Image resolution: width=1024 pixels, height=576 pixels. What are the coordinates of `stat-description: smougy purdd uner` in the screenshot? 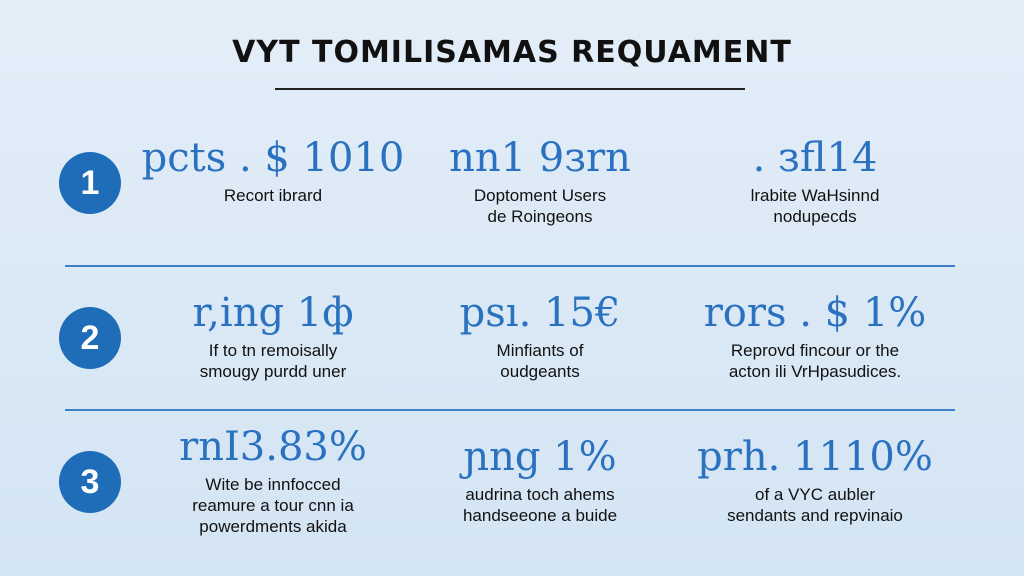 It's located at (273, 371).